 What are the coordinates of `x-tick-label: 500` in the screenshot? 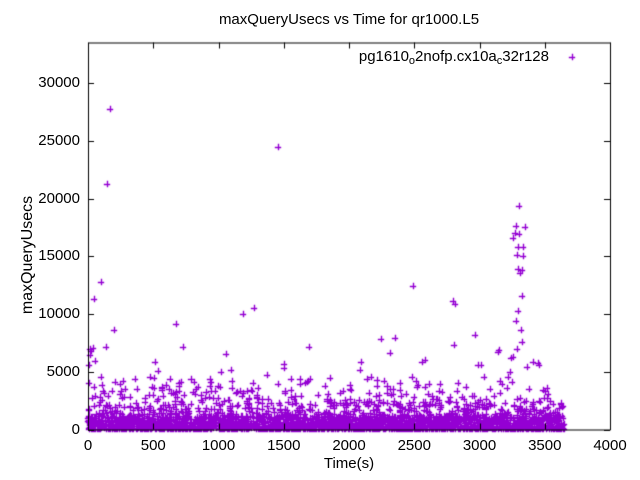 It's located at (153, 445).